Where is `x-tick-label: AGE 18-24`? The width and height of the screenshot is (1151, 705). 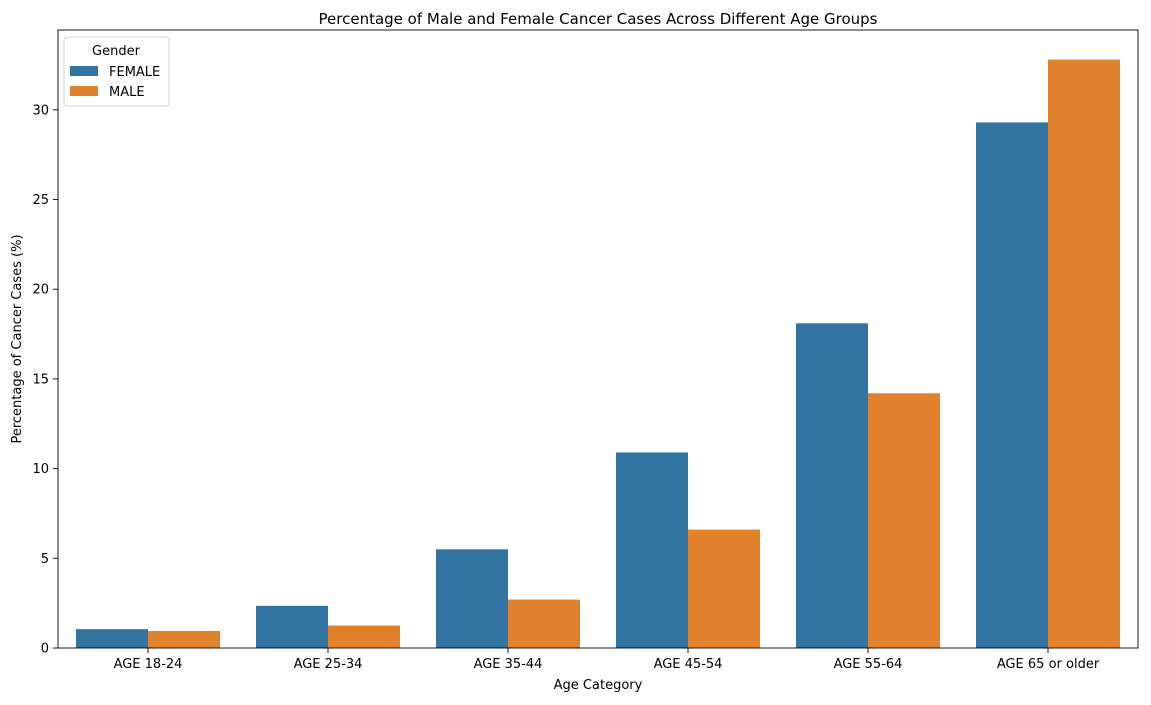 x-tick-label: AGE 18-24 is located at coordinates (148, 664).